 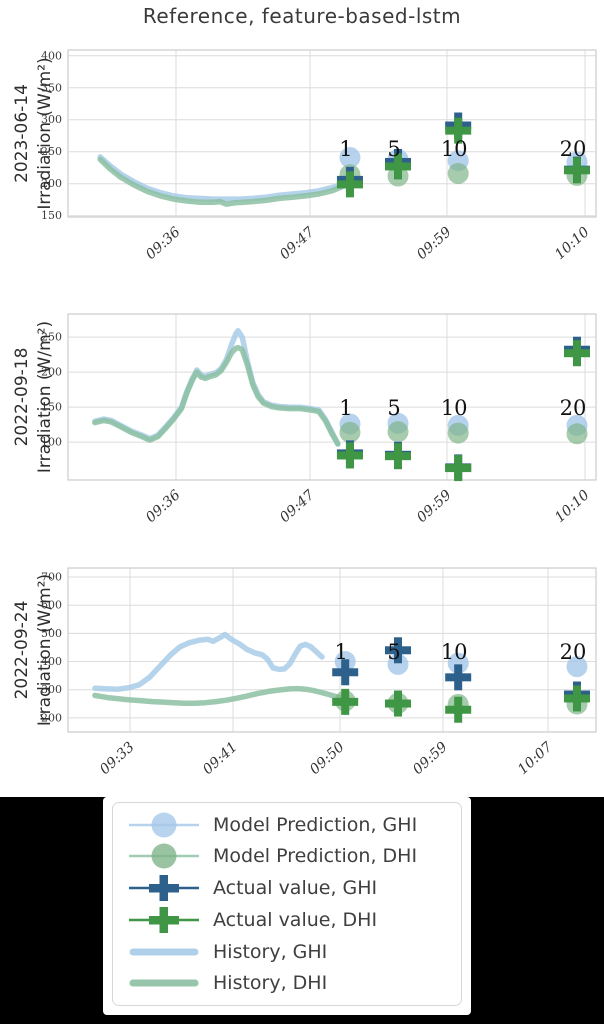 I want to click on xtick-label: 09:50, so click(x=327, y=758).